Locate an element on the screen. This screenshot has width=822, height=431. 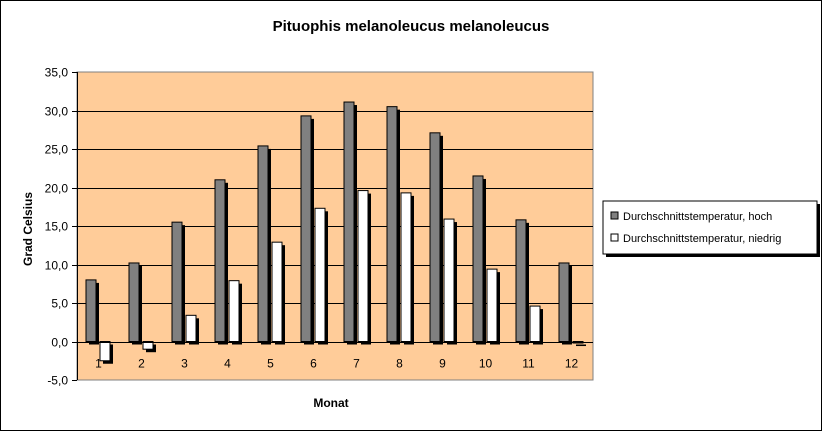
x-tick-label: 4 is located at coordinates (227, 364).